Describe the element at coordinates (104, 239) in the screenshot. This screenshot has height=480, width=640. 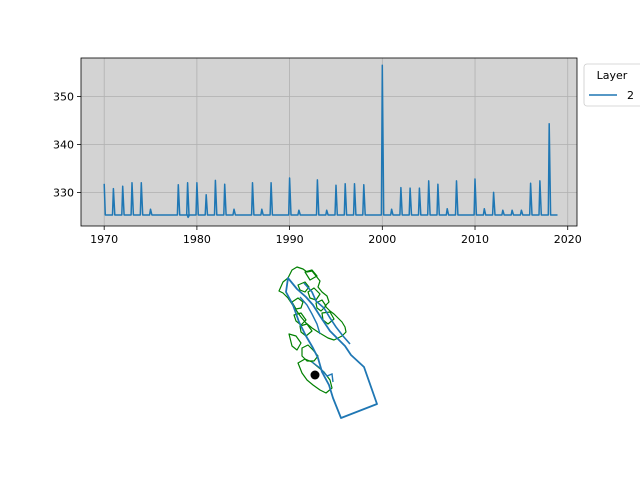
I see `x-tick-label: 1970` at that location.